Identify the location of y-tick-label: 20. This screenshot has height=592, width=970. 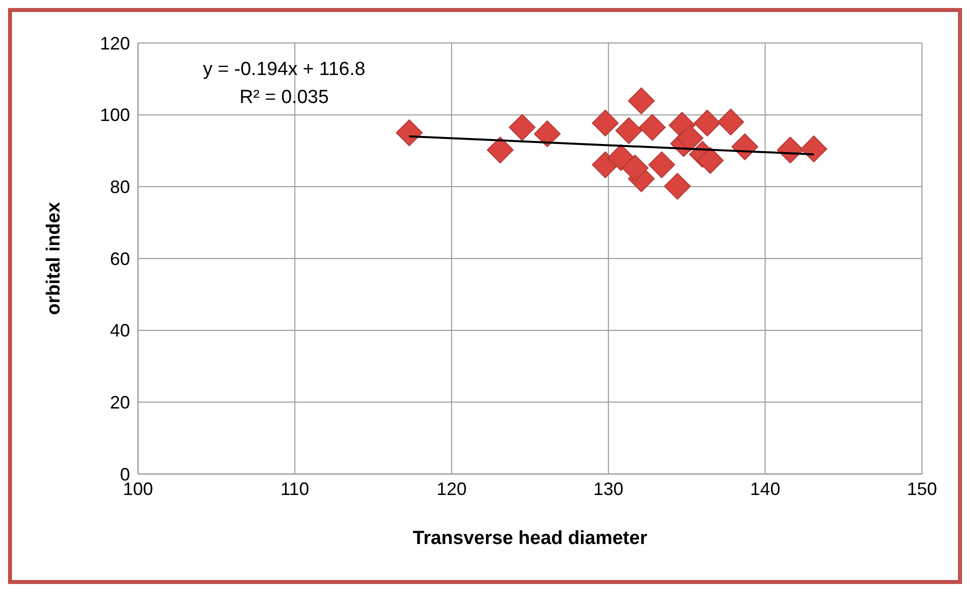
(120, 402).